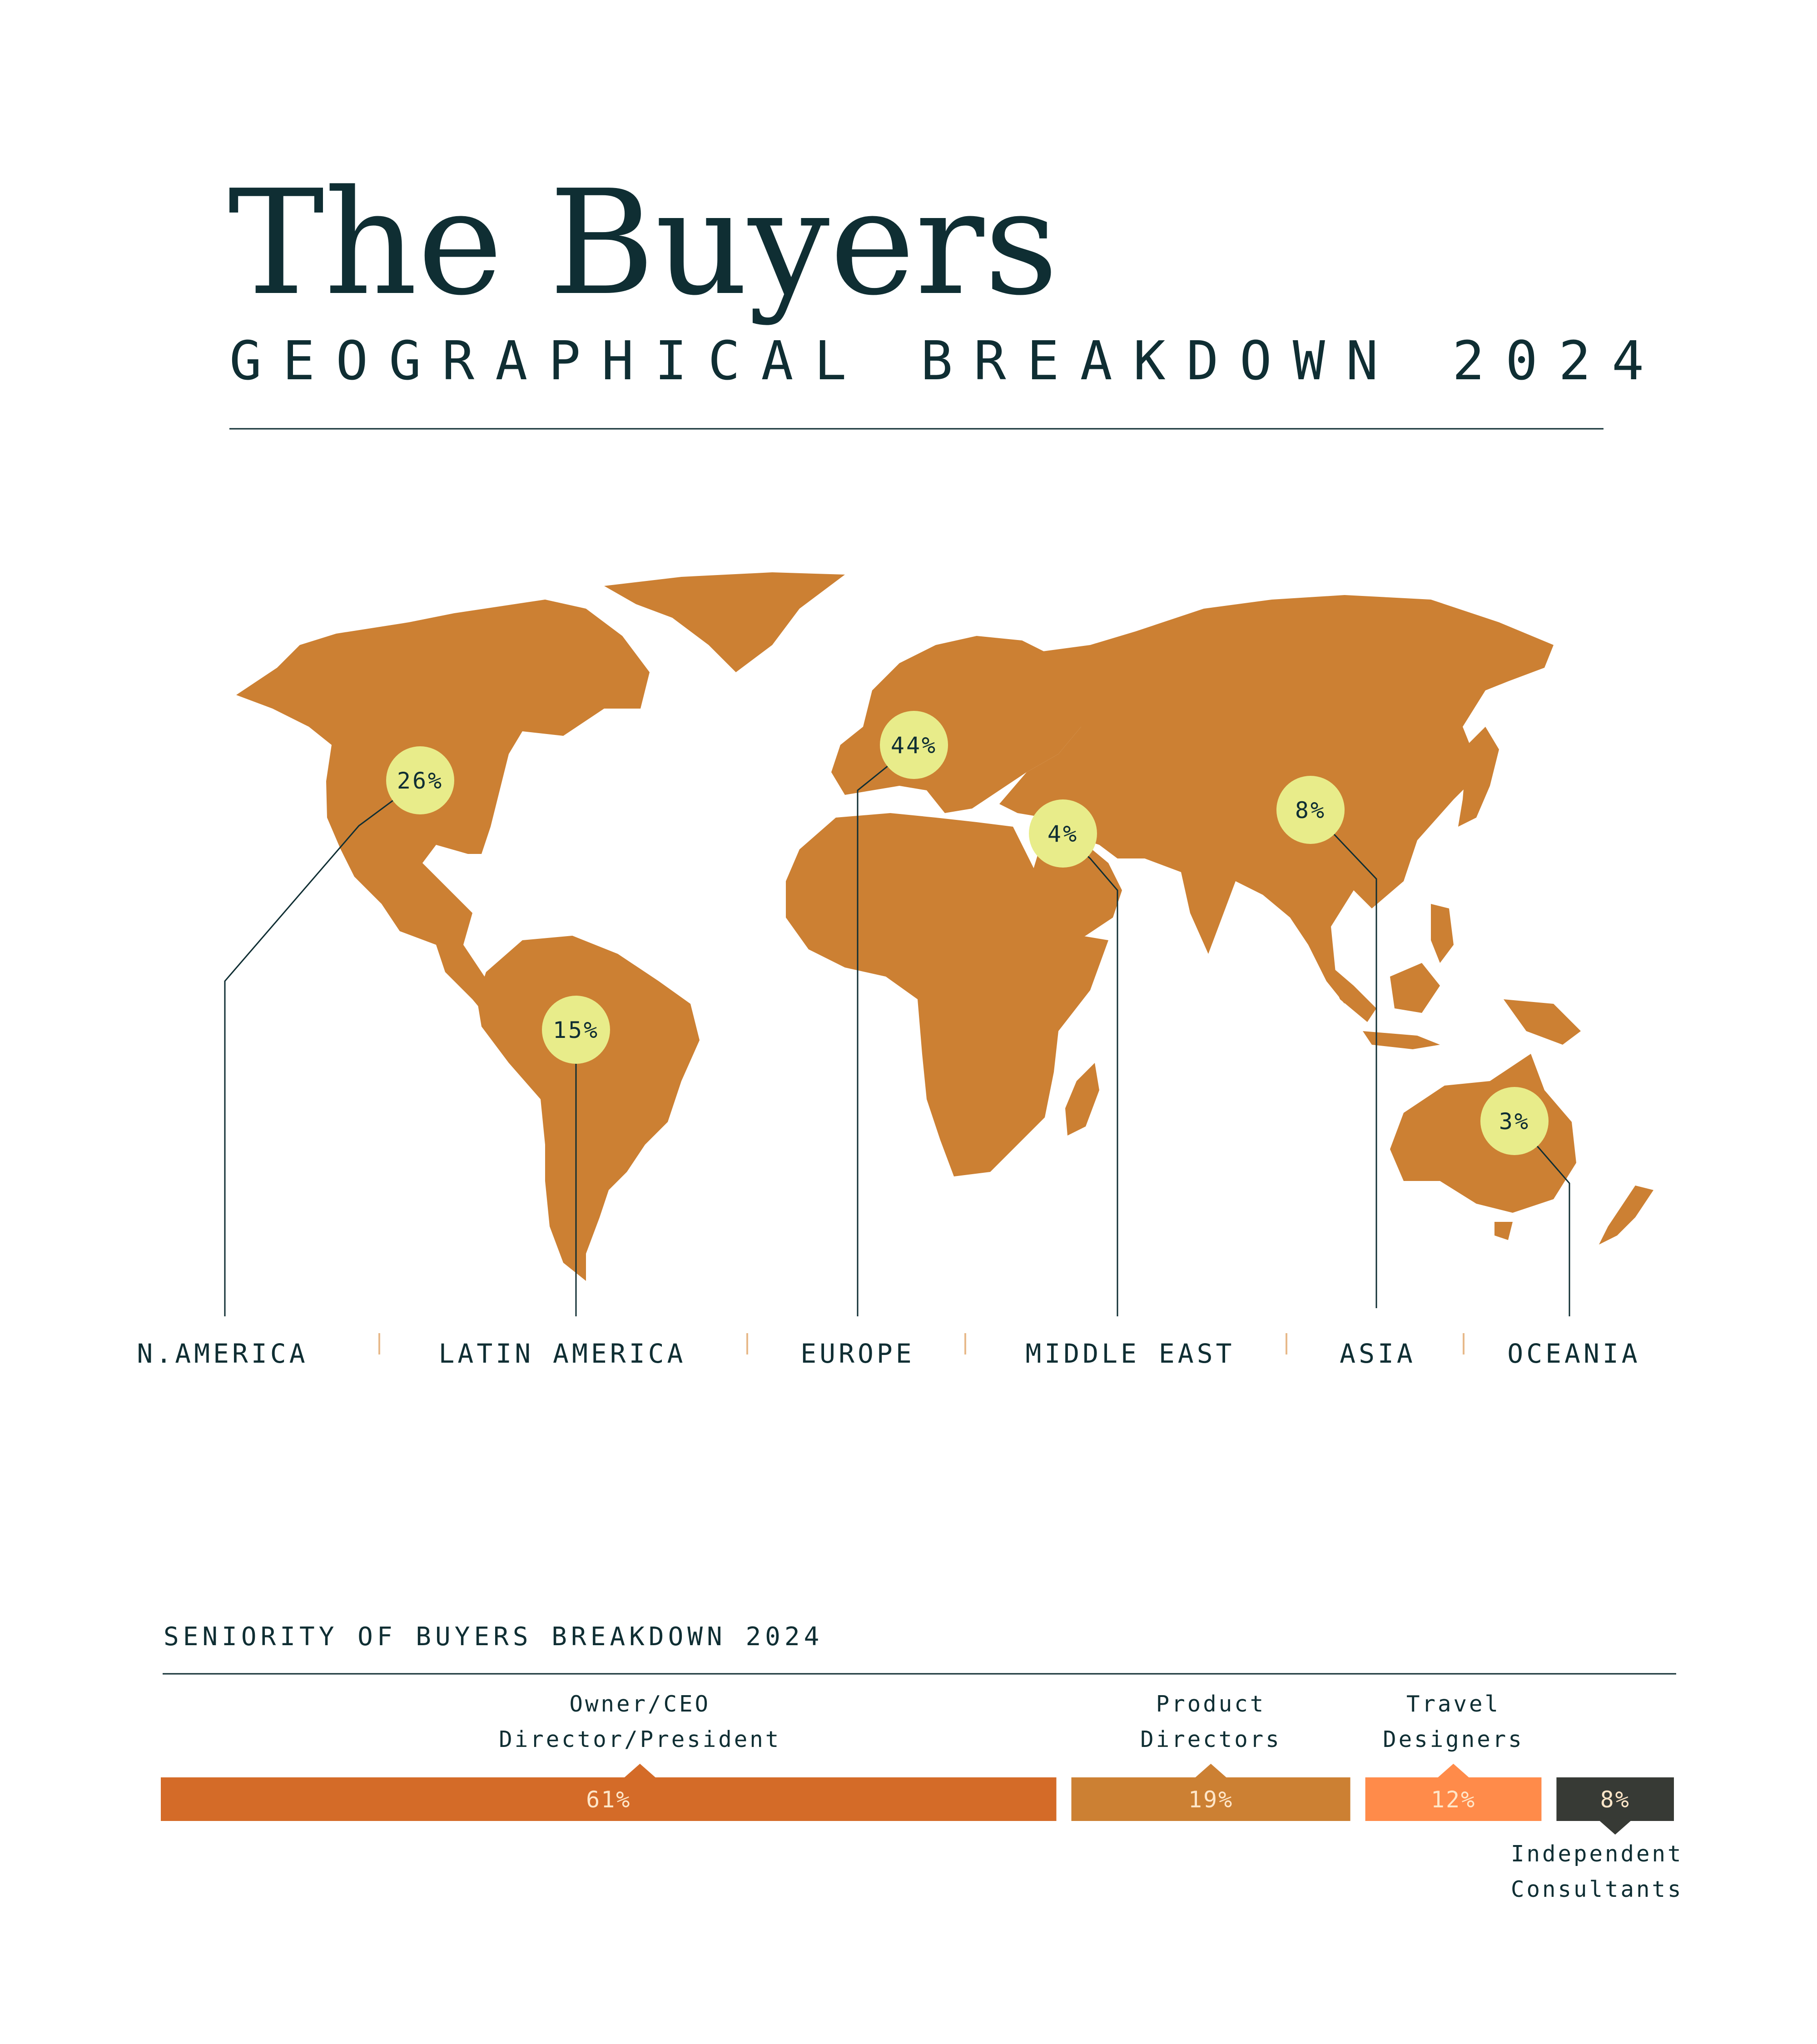 This screenshot has width=1817, height=2044. Describe the element at coordinates (222, 1353) in the screenshot. I see `region-label-n-america: N.AMERICA` at that location.